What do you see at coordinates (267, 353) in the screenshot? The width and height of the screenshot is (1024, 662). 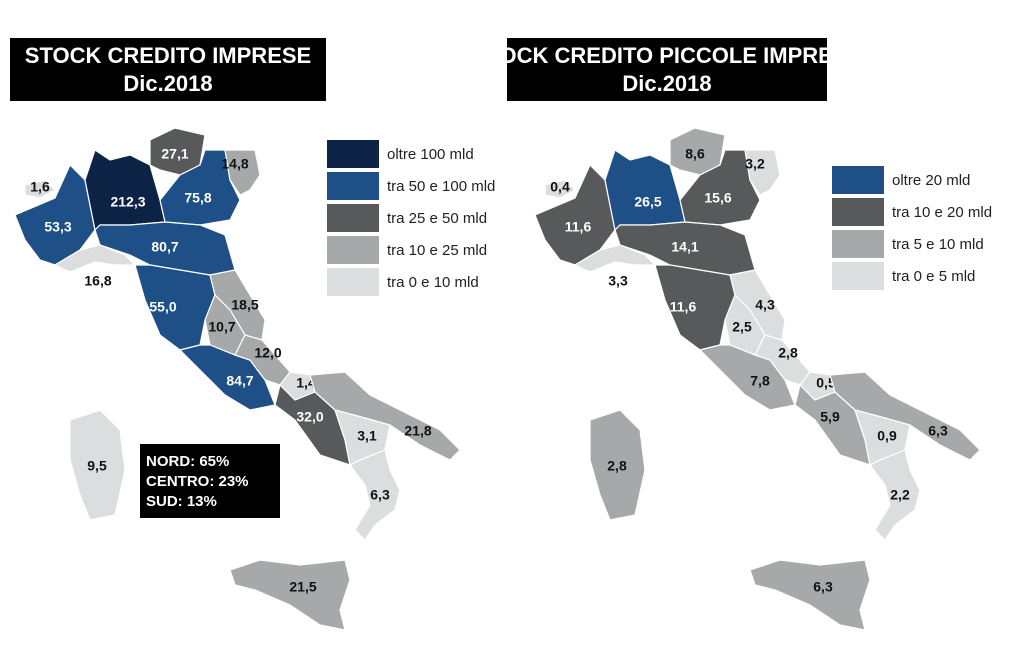 I see `region-label: 12,0` at bounding box center [267, 353].